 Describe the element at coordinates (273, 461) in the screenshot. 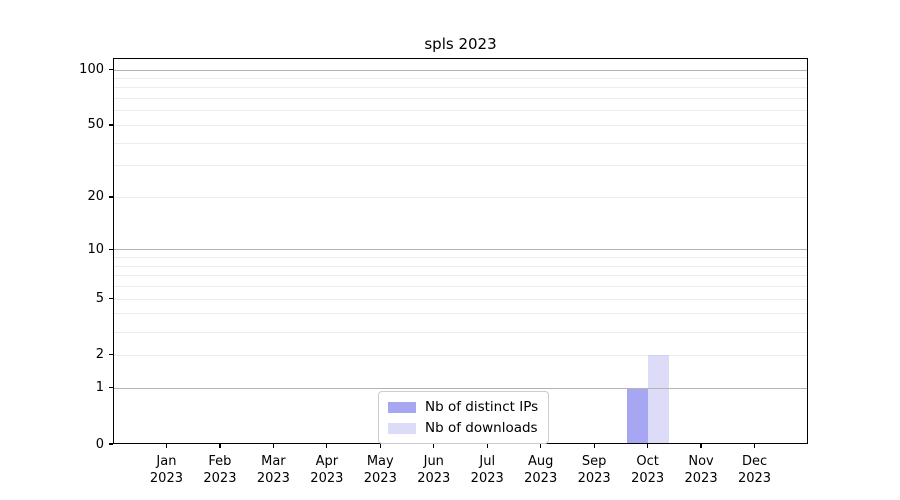

I see `x-tick-label-line: Mar` at that location.